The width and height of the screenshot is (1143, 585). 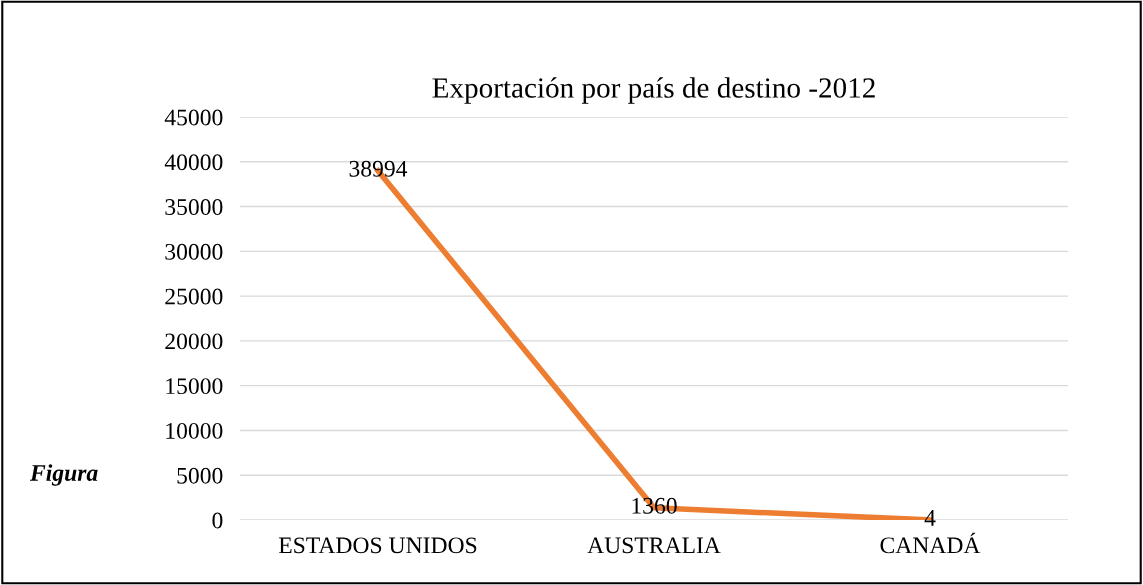 What do you see at coordinates (194, 430) in the screenshot?
I see `y-tick-label: 10000` at bounding box center [194, 430].